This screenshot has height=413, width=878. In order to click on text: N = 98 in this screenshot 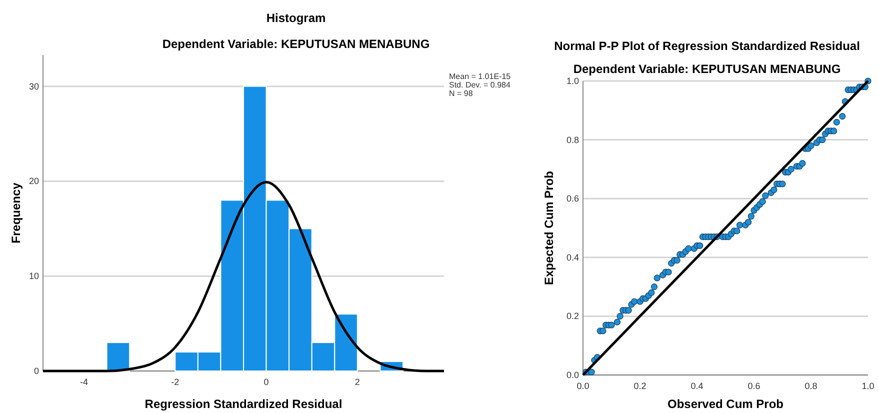, I will do `click(461, 93)`.